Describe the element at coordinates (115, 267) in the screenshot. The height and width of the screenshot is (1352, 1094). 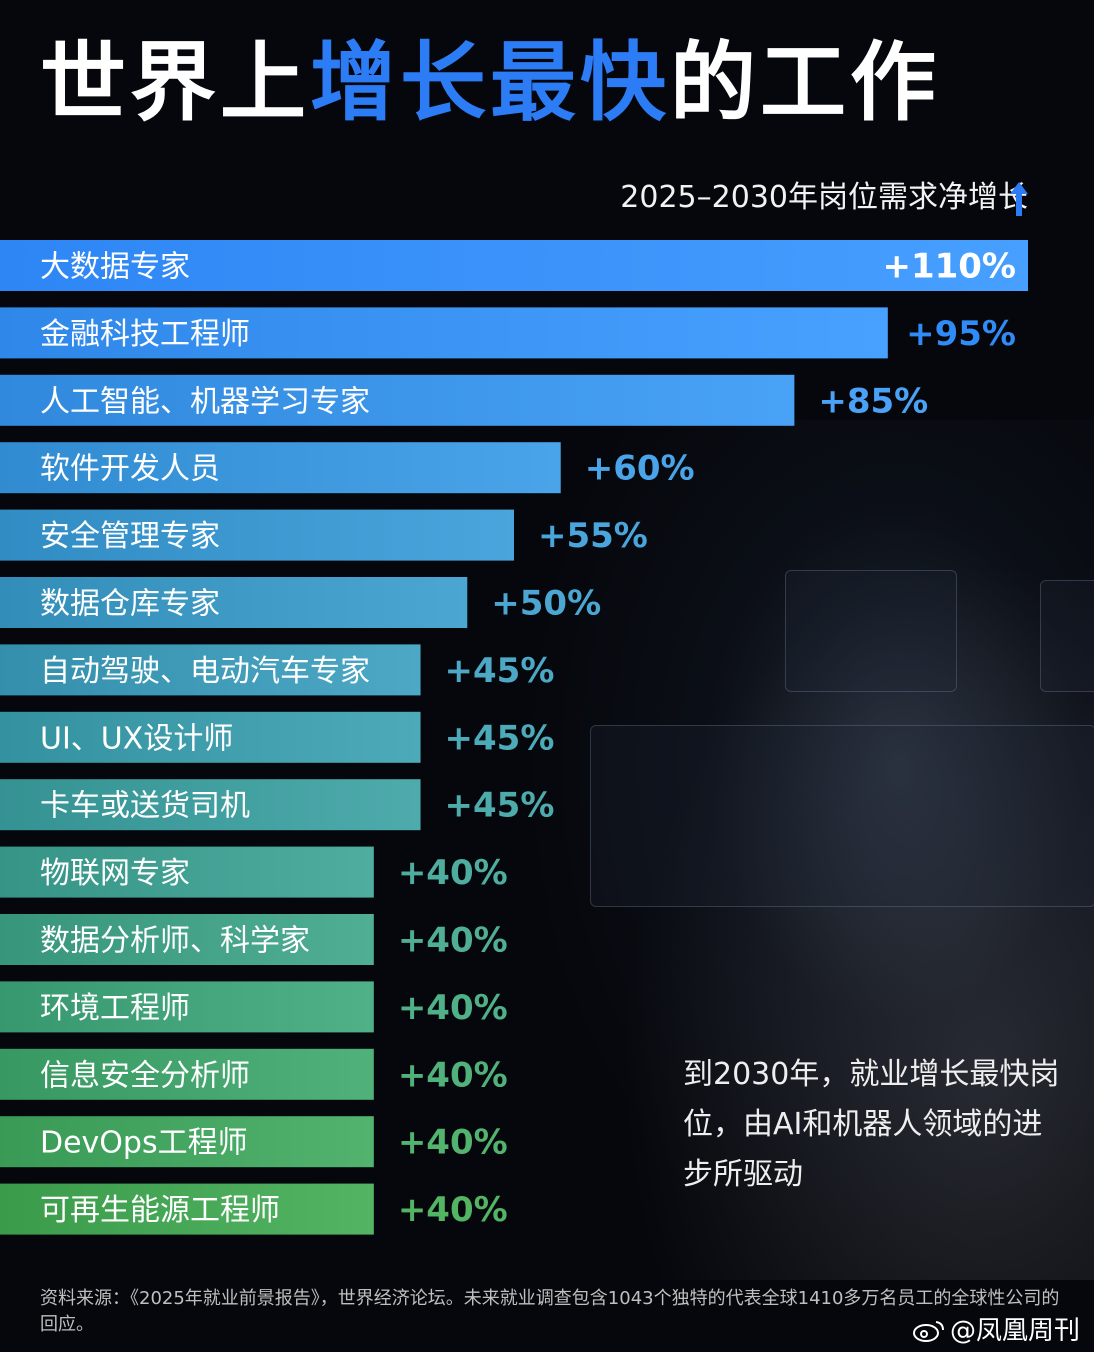
I see `category-label: 大数据专家` at that location.